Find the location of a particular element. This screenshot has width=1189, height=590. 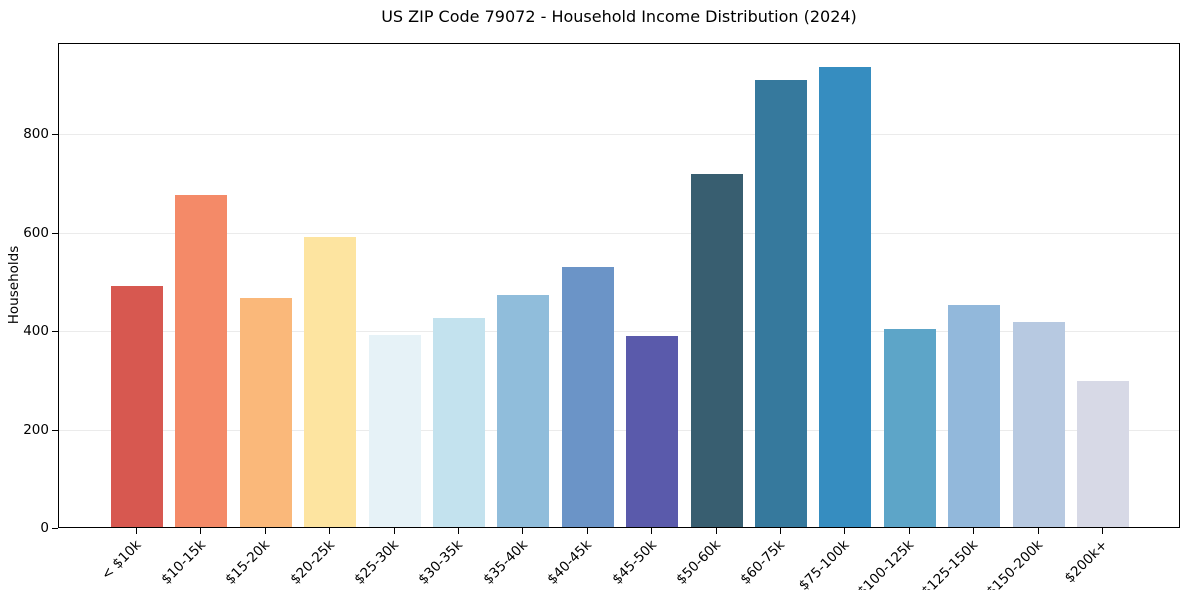

y-tick-label: 0 is located at coordinates (44, 528).